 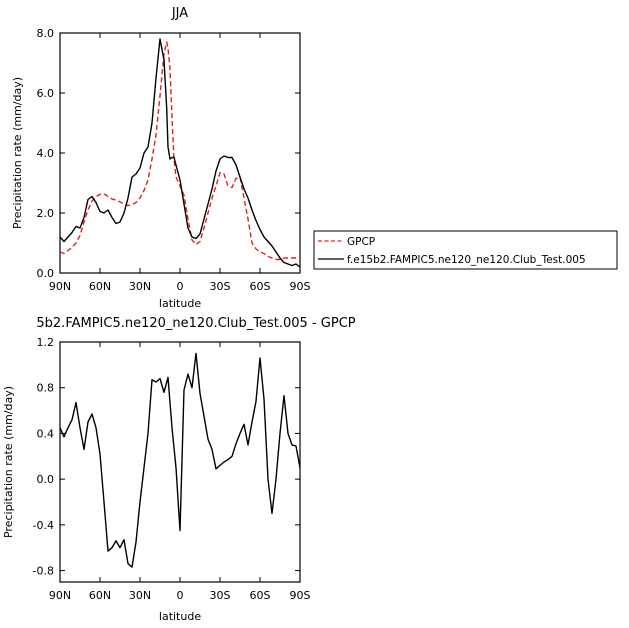 I want to click on plot0-xtick-label: 0, so click(x=180, y=286).